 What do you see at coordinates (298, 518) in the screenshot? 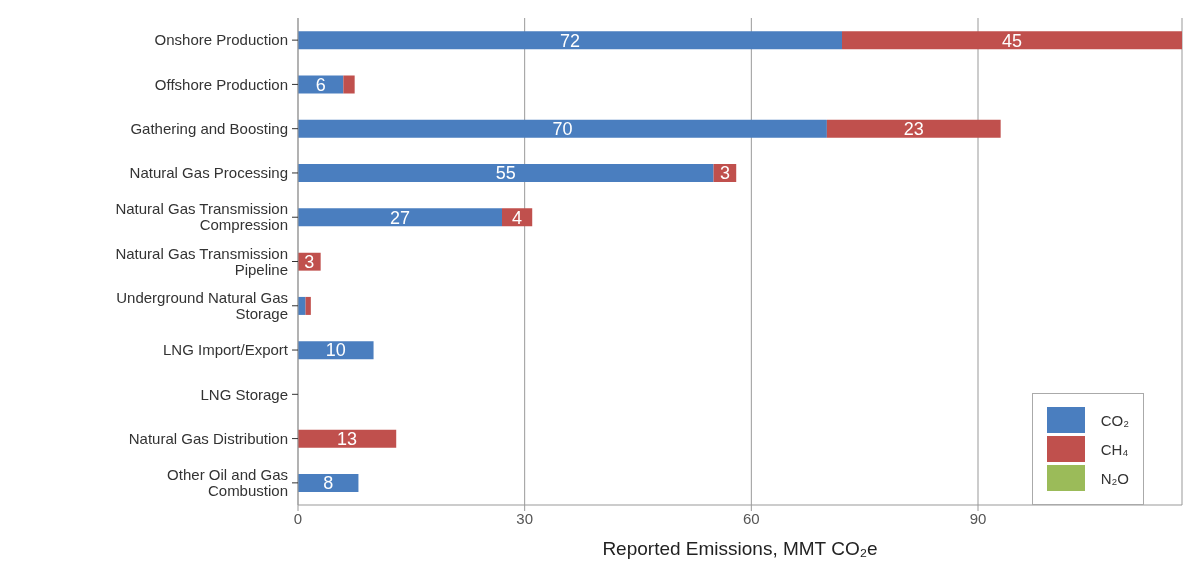
I see `x-tick-label: 0` at bounding box center [298, 518].